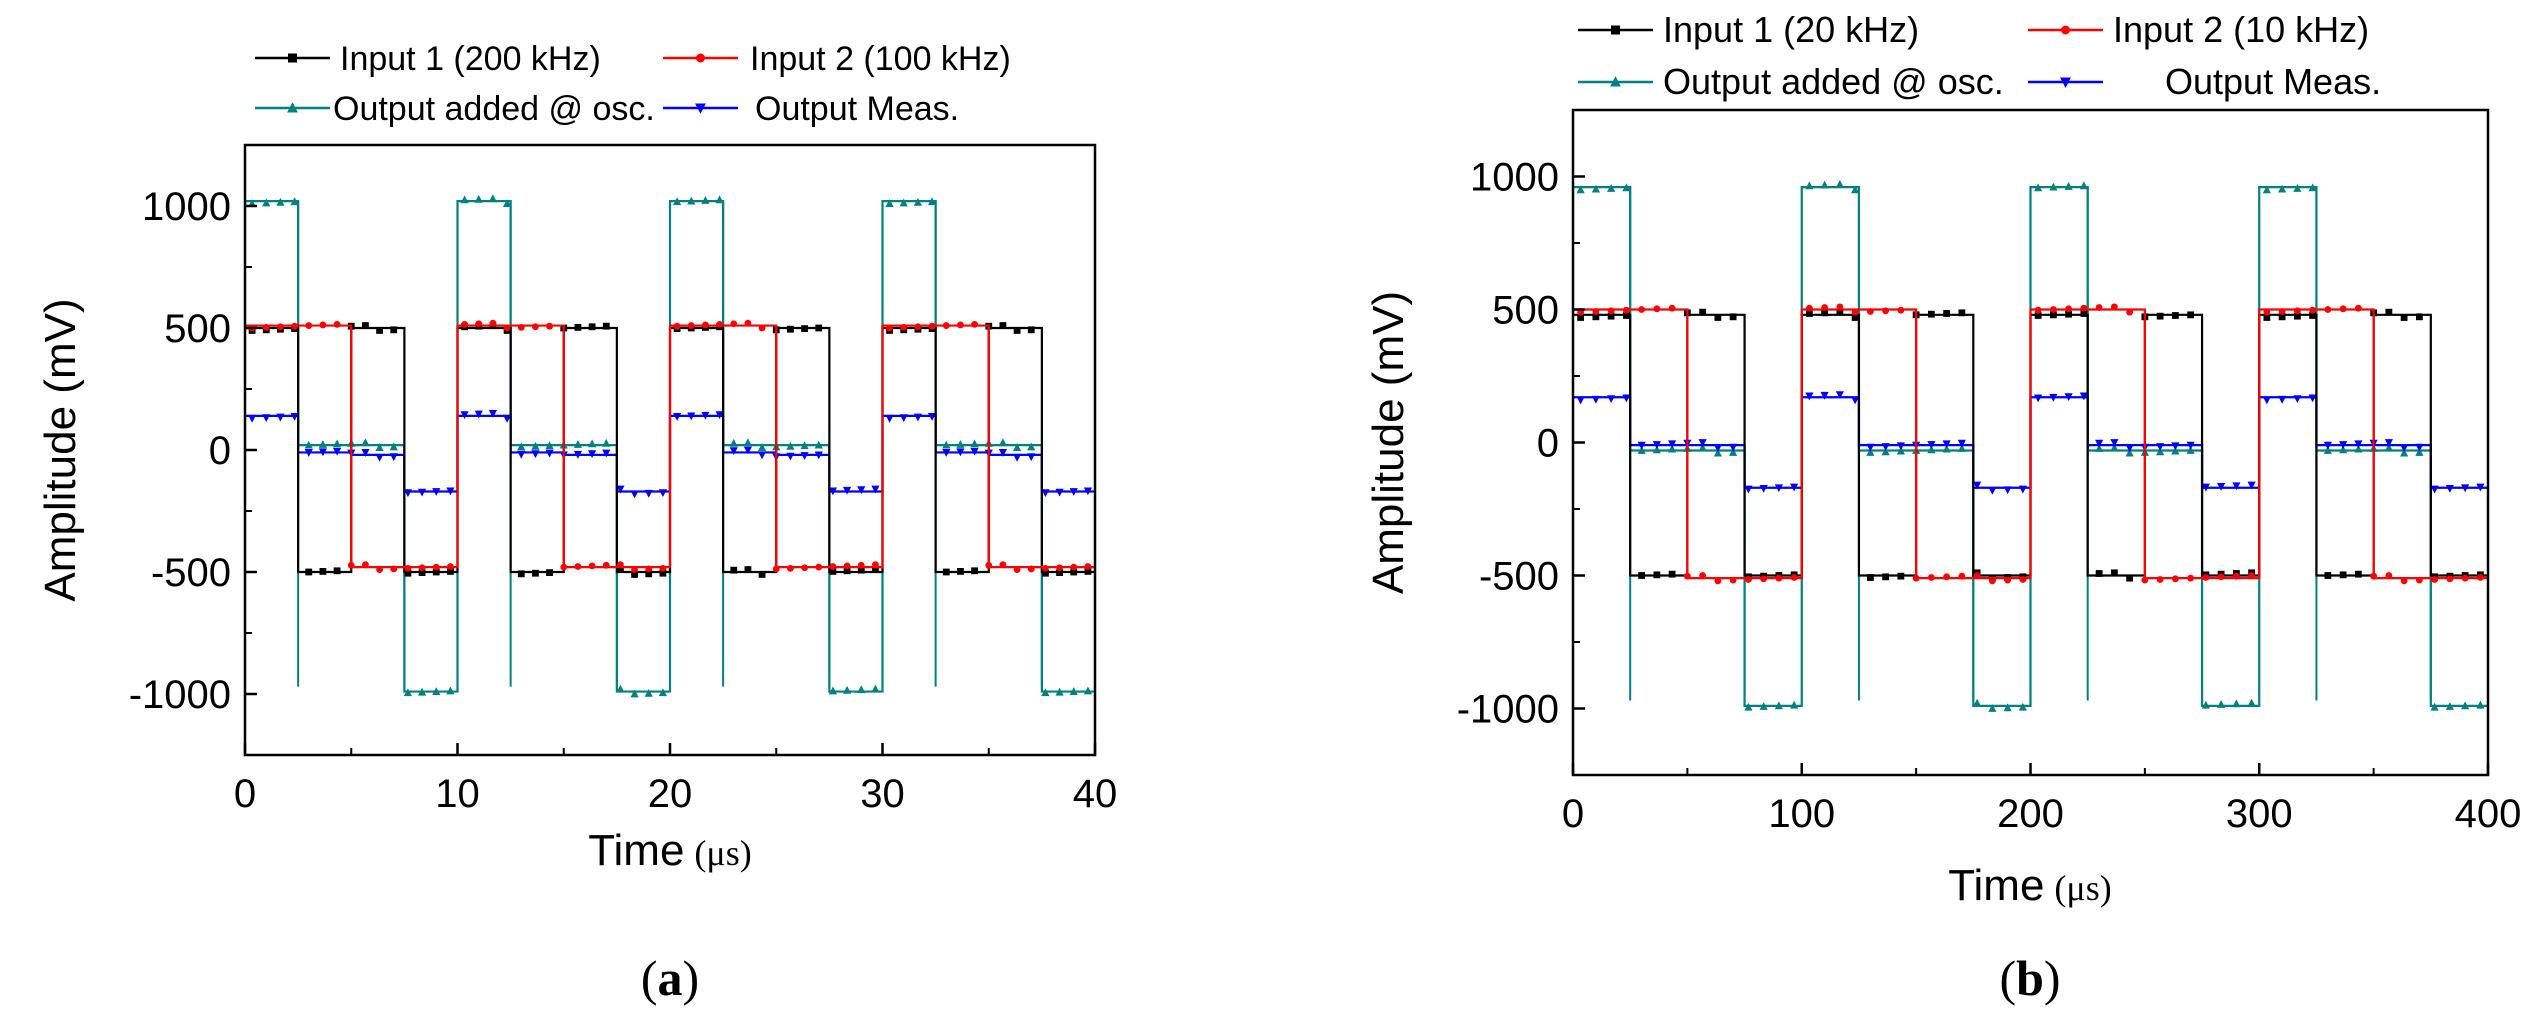 This screenshot has height=1022, width=2541. Describe the element at coordinates (2082, 888) in the screenshot. I see `x-axis-unit: (μs)` at that location.